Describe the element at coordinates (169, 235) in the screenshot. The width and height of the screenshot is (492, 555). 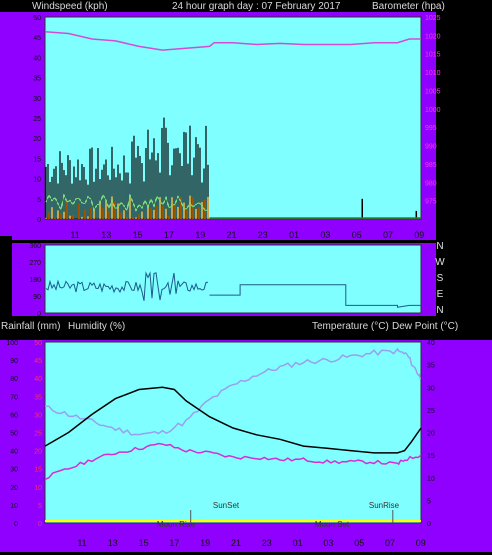
I see `top-x-tick-label: 17` at that location.